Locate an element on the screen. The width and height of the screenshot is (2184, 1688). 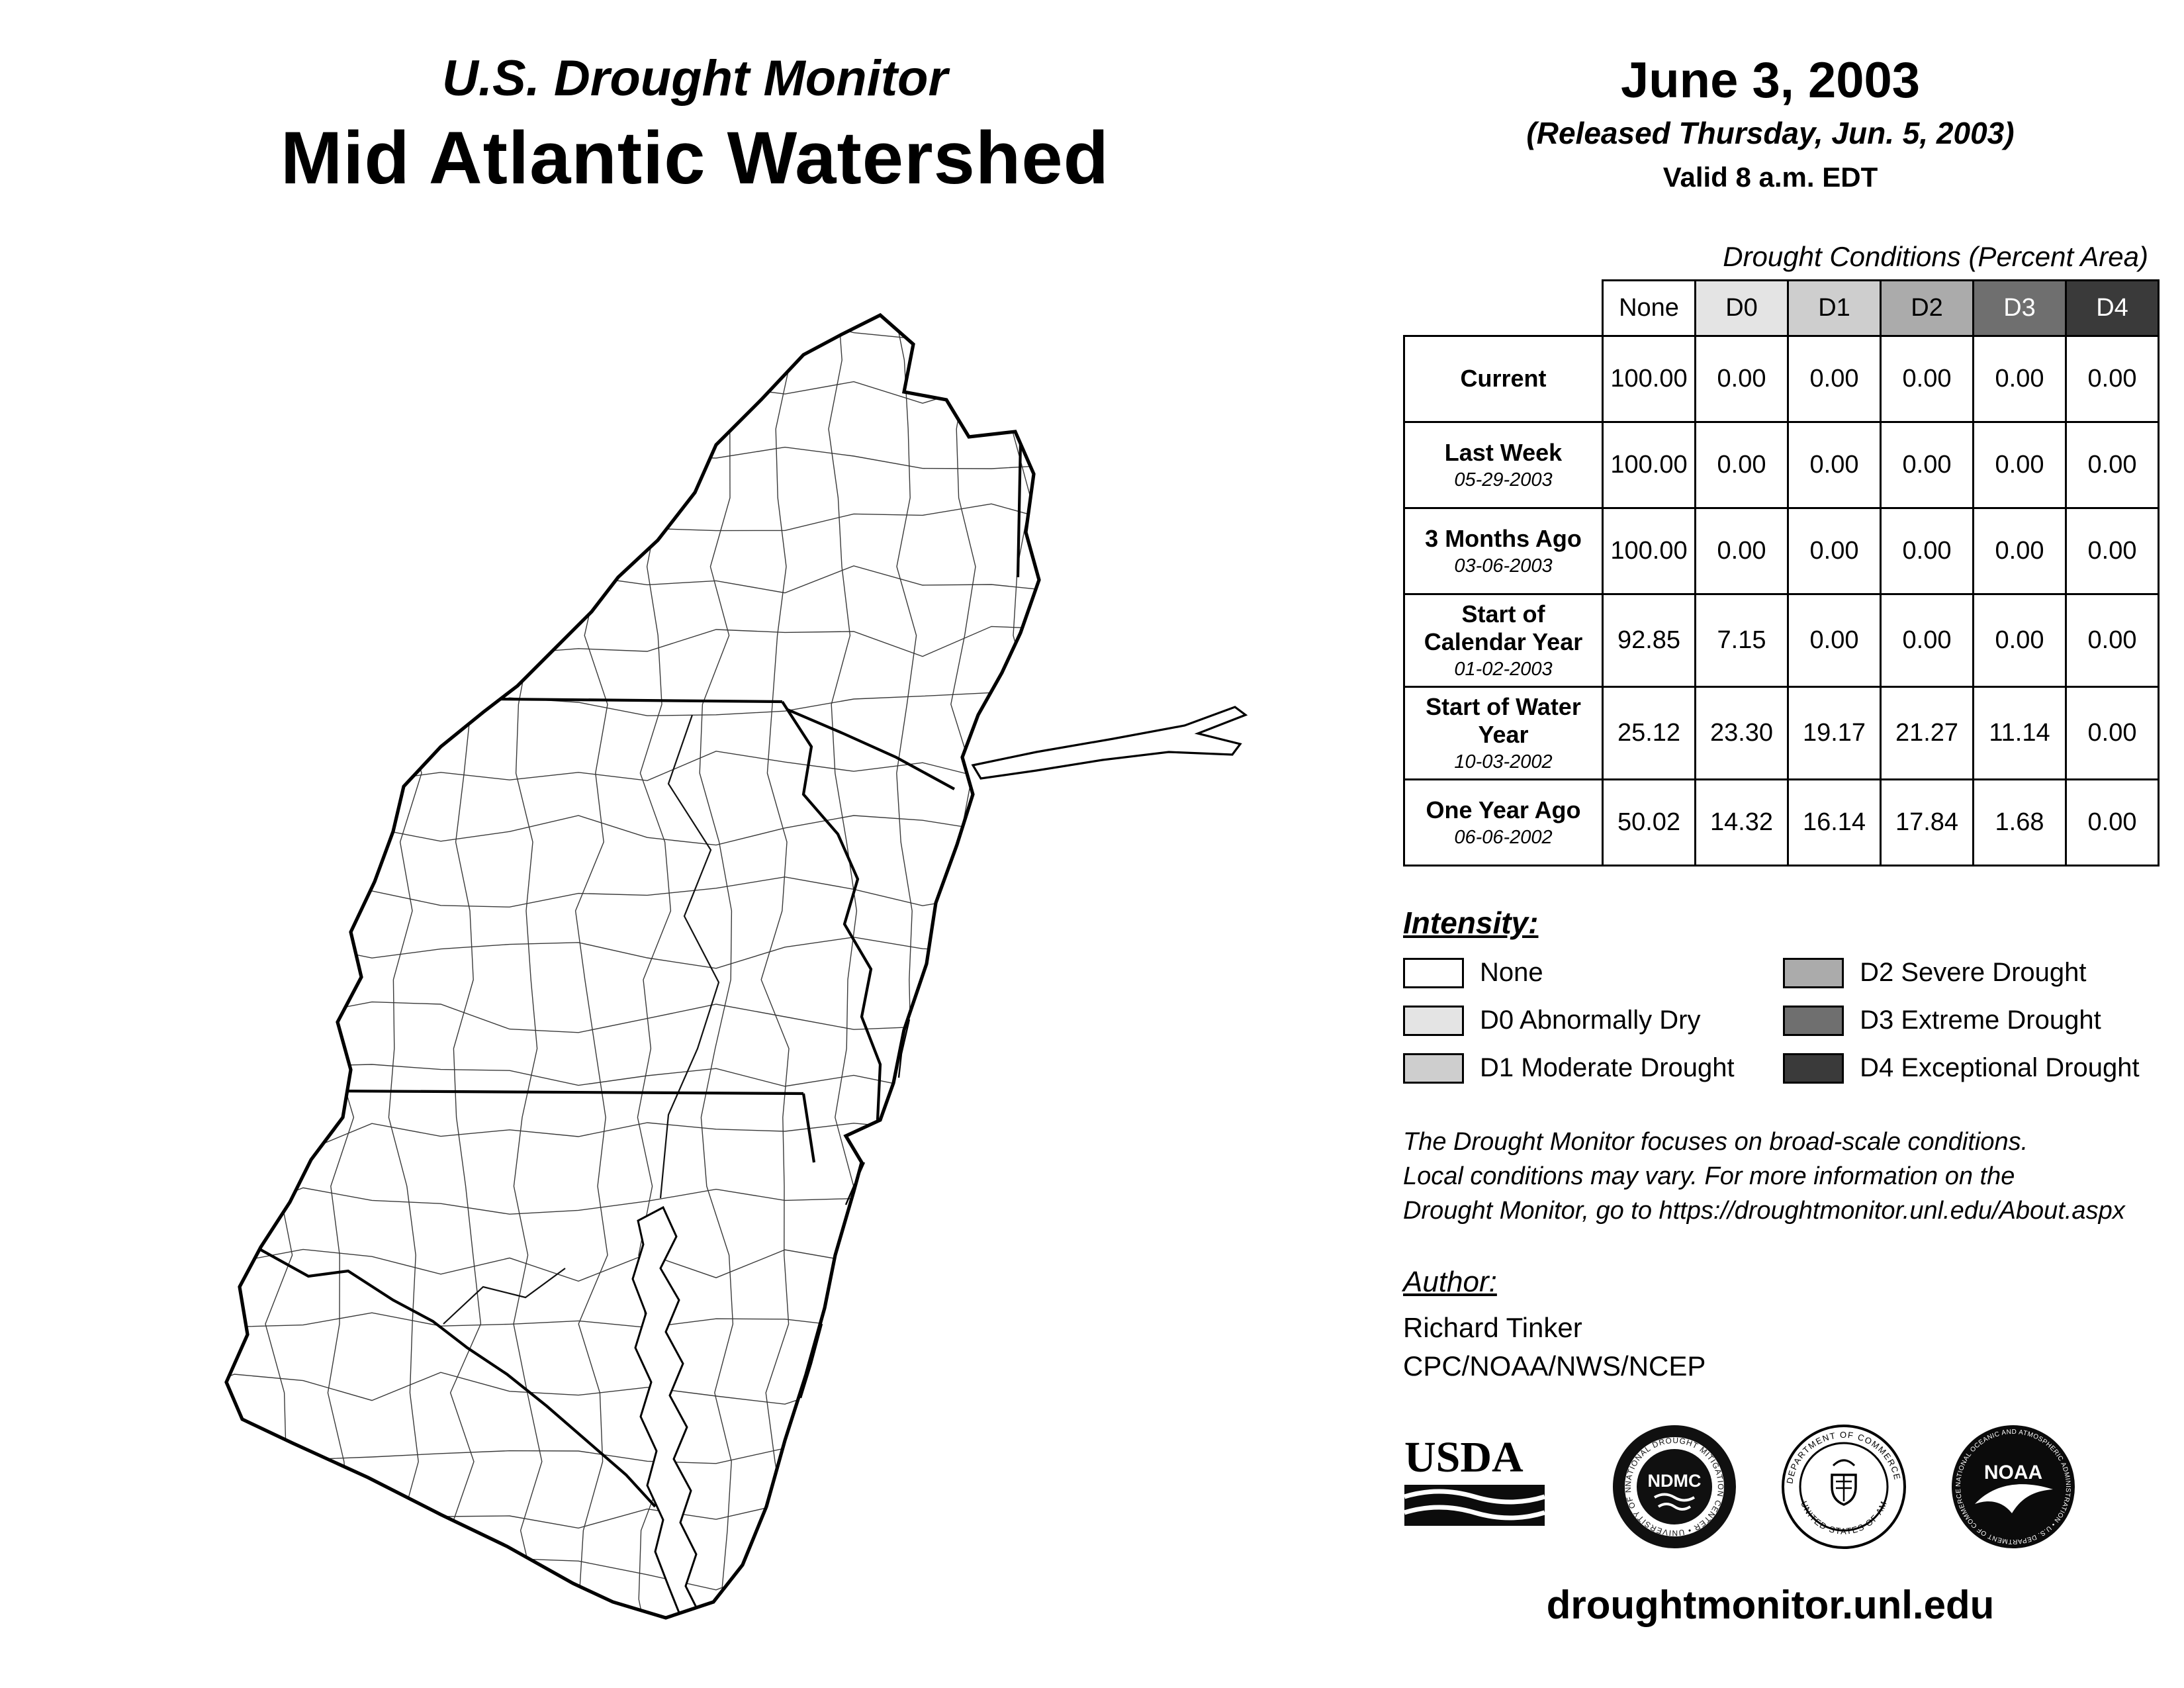
legend-item-d2: D2 Severe Drought is located at coordinates (1967, 972).